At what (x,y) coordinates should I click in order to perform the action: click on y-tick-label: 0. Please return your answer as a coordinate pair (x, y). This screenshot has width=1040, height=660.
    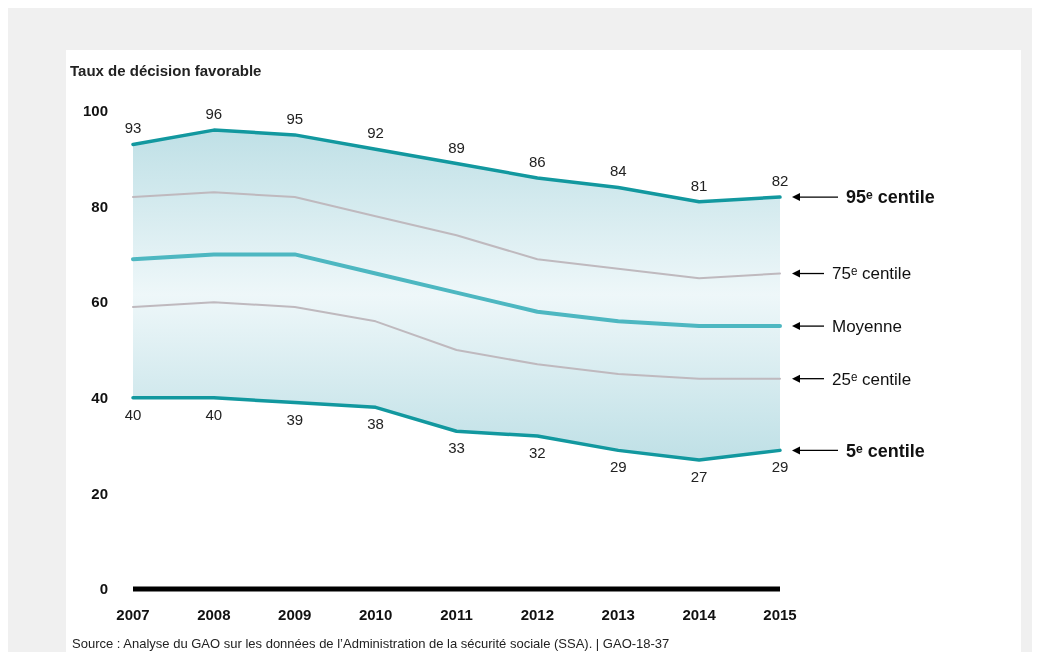
    Looking at the image, I should click on (103, 589).